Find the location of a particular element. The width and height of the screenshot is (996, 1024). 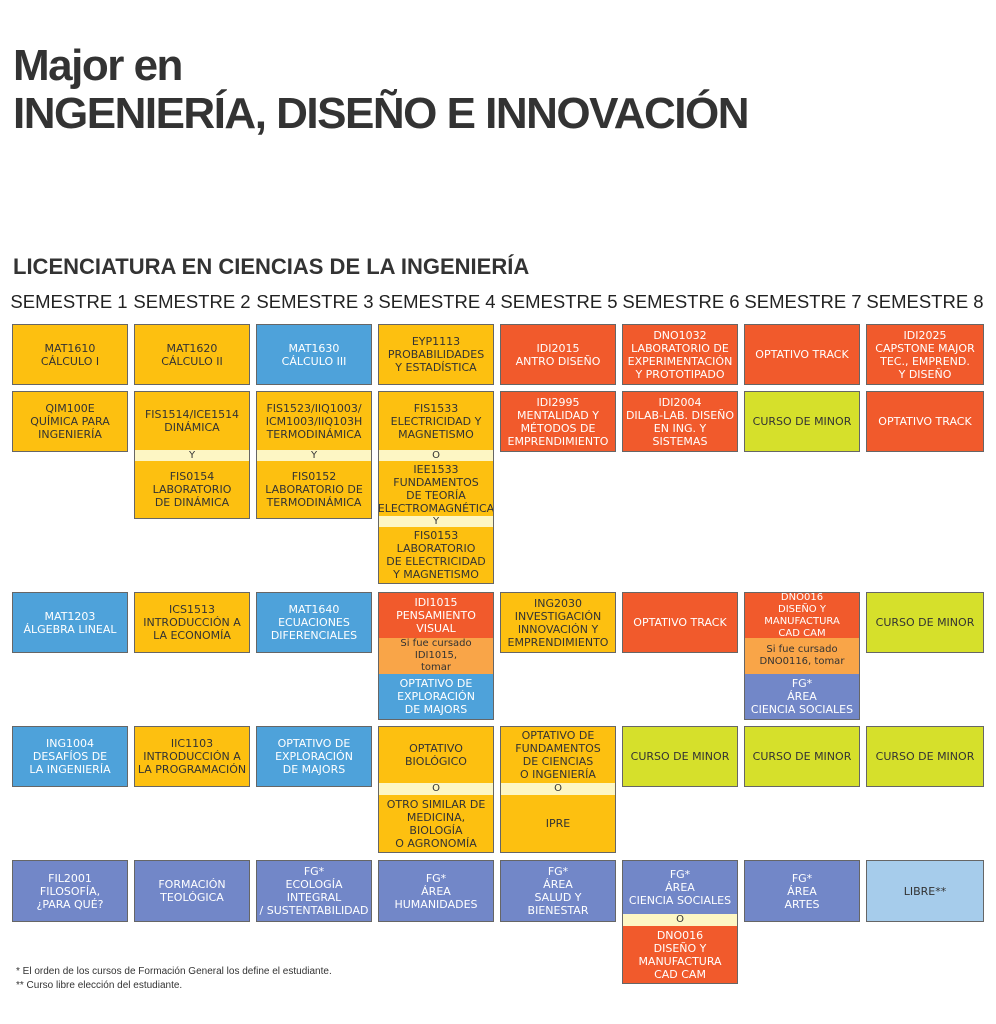

course-fis0152: FIS0152 LABORATORIO DE TERMODINÁMICA is located at coordinates (314, 490).